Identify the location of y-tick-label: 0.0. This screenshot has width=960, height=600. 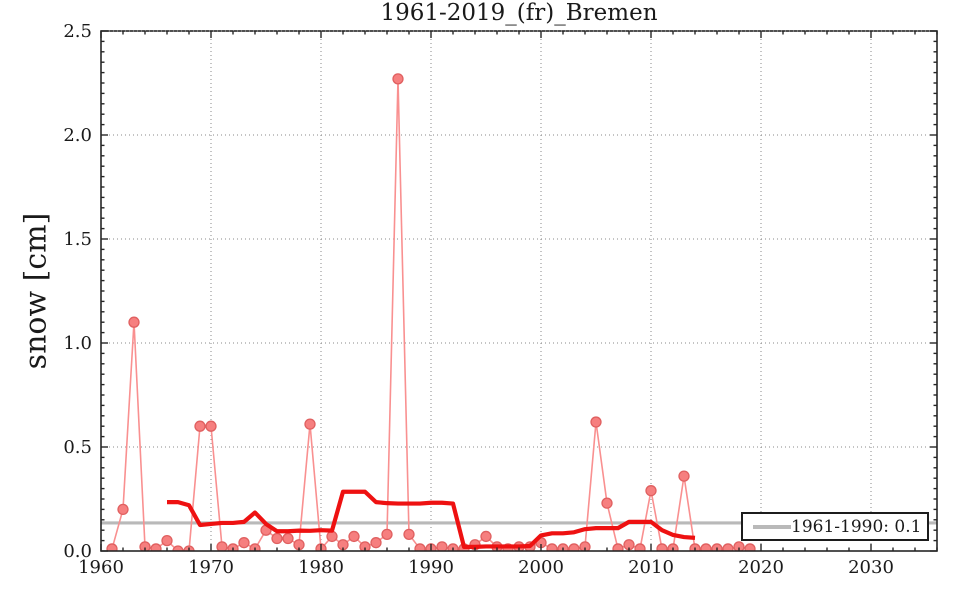
(77, 551).